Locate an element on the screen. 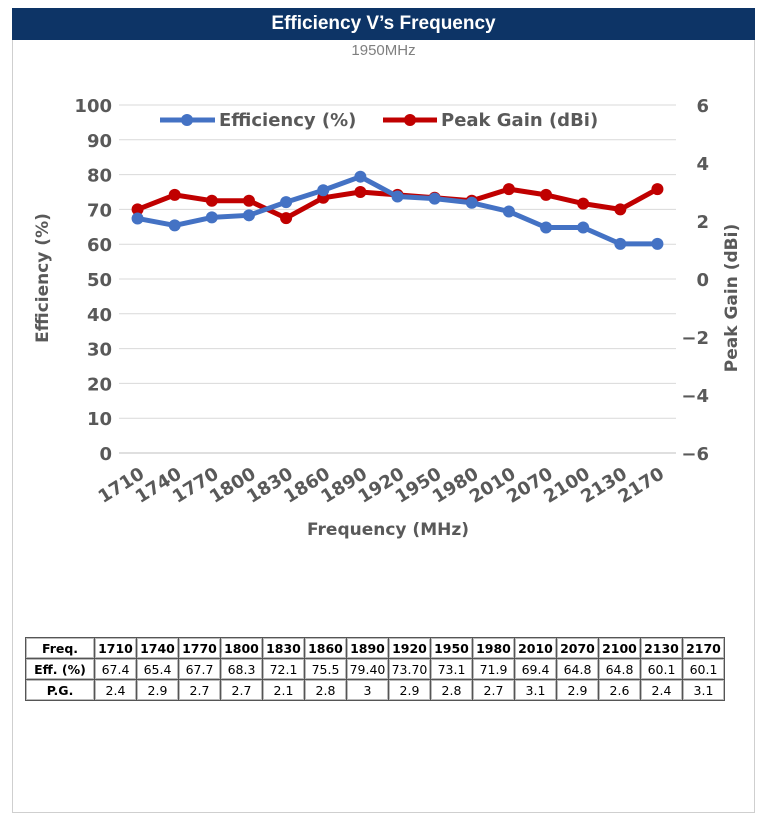  y-right-tick-label: 2 is located at coordinates (702, 222).